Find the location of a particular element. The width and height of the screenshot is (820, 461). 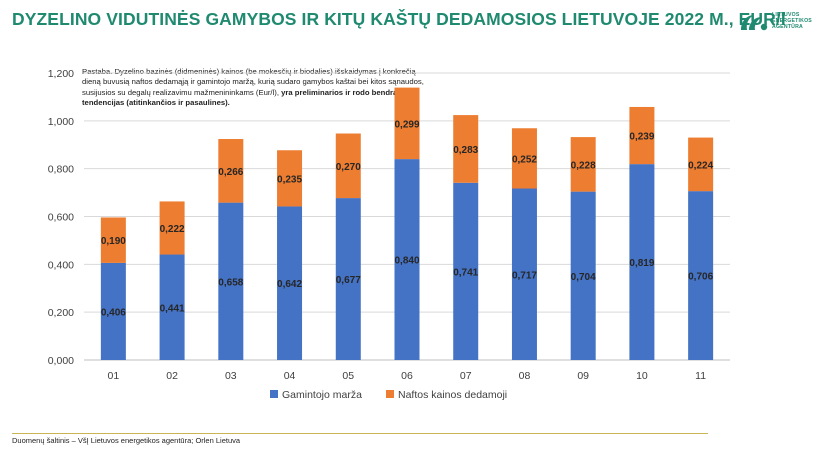

y-tick-label: 0,000 is located at coordinates (61, 361).